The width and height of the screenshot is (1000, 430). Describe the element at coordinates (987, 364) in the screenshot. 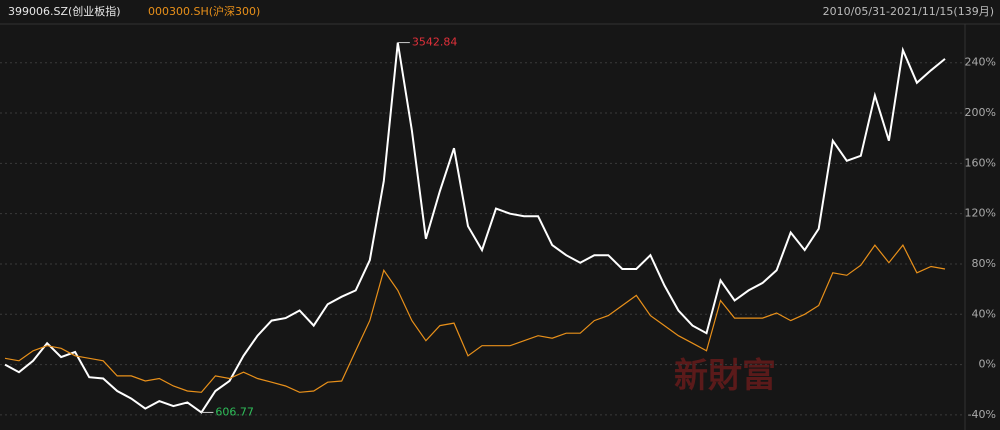

I see `y-tick-label: 0%` at that location.